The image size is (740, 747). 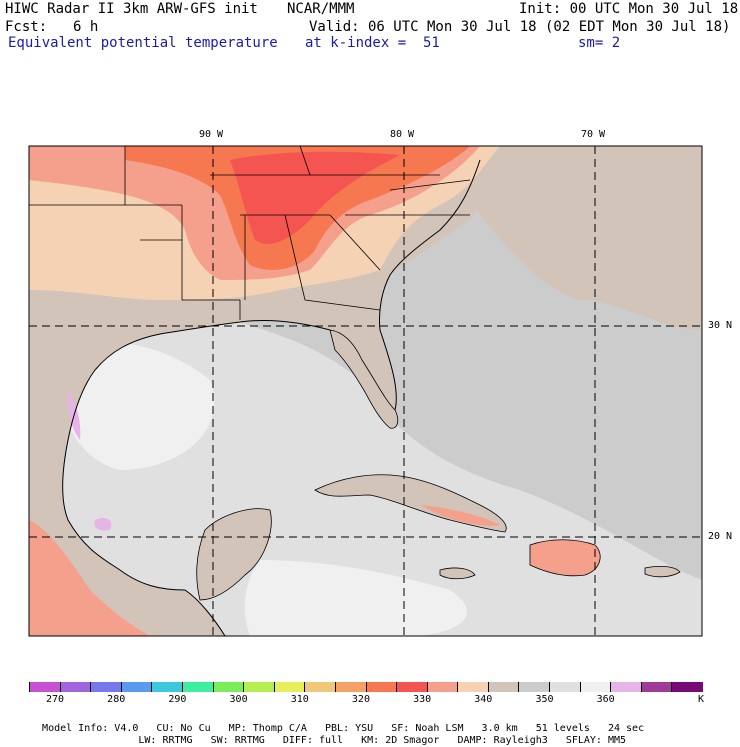 What do you see at coordinates (116, 699) in the screenshot?
I see `colorbar-tick-label: 280` at bounding box center [116, 699].